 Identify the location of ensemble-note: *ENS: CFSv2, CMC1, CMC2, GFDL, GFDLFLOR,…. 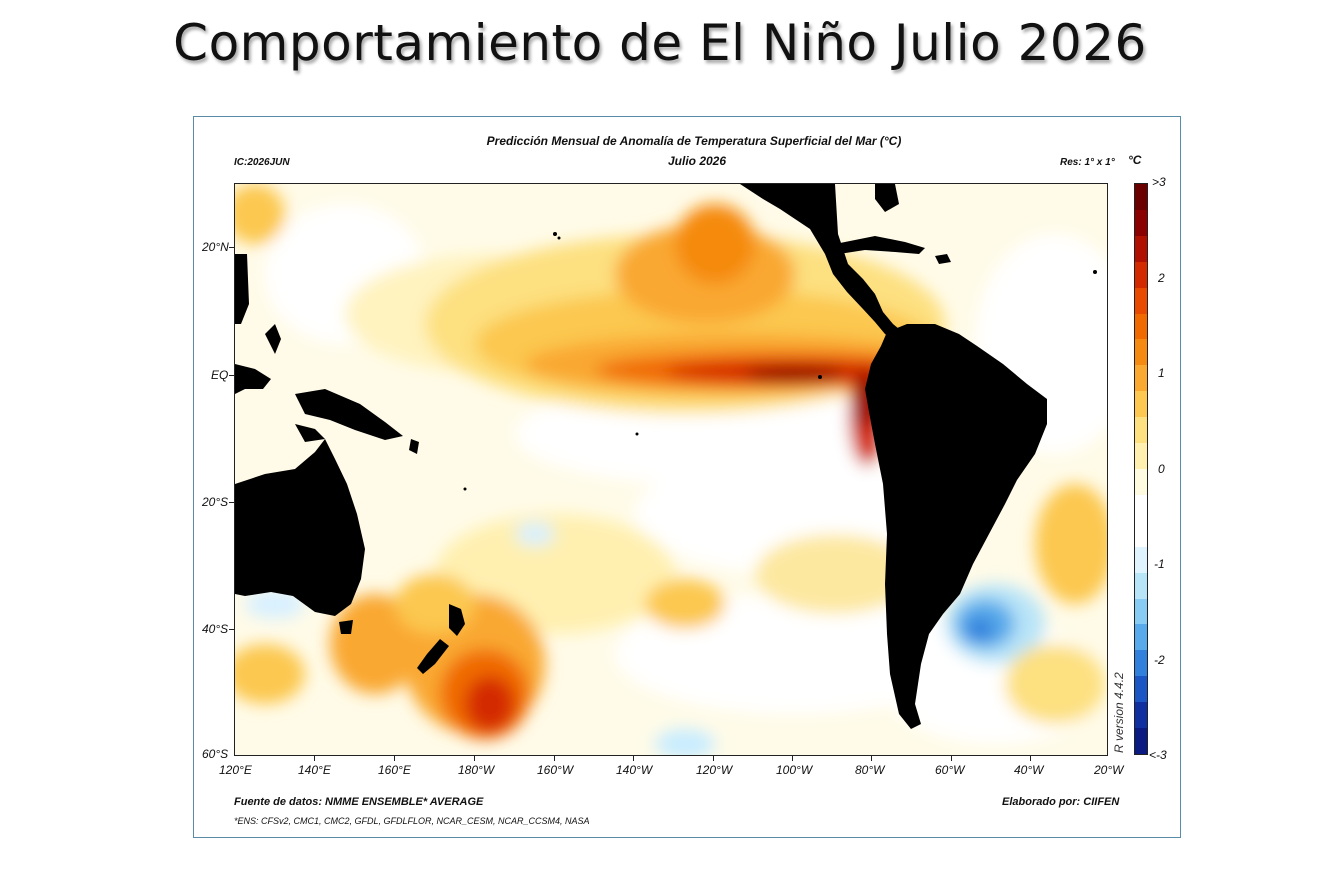
(412, 821).